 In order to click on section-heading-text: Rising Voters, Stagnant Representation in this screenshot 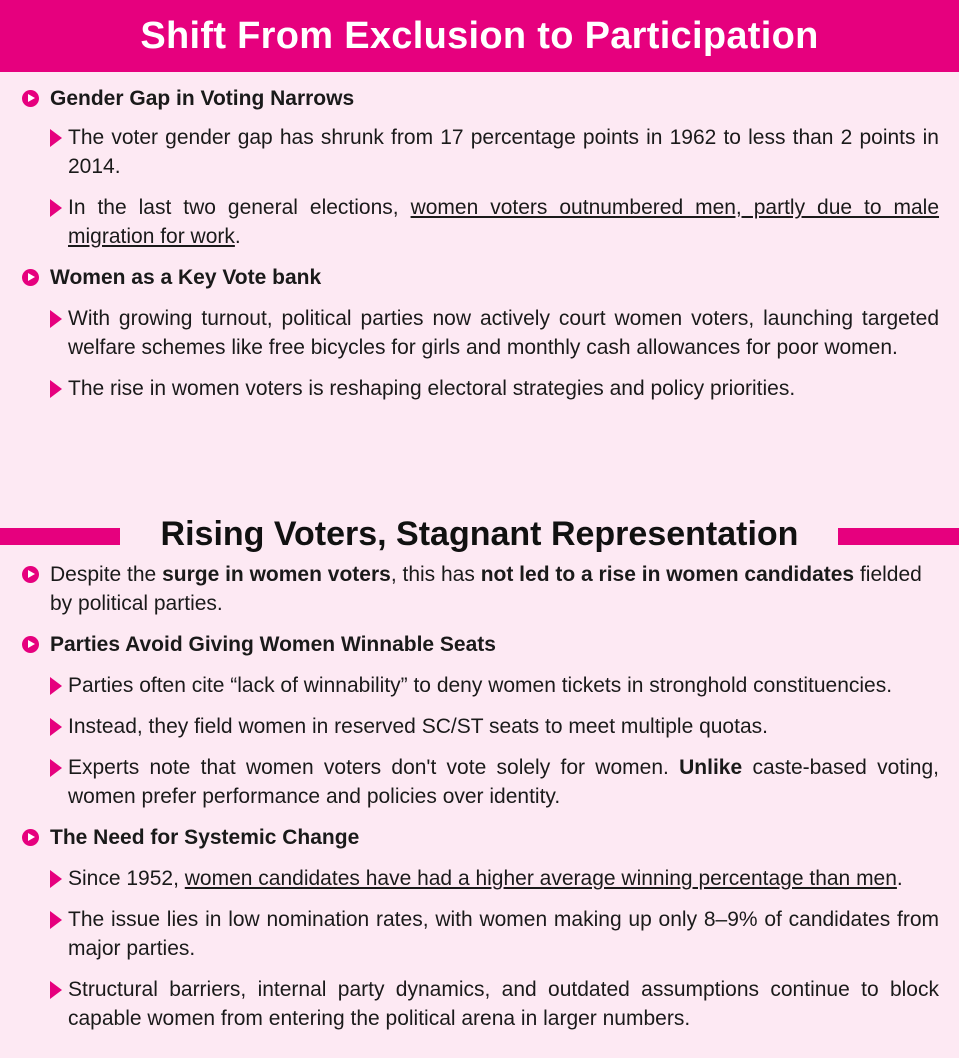, I will do `click(479, 534)`.